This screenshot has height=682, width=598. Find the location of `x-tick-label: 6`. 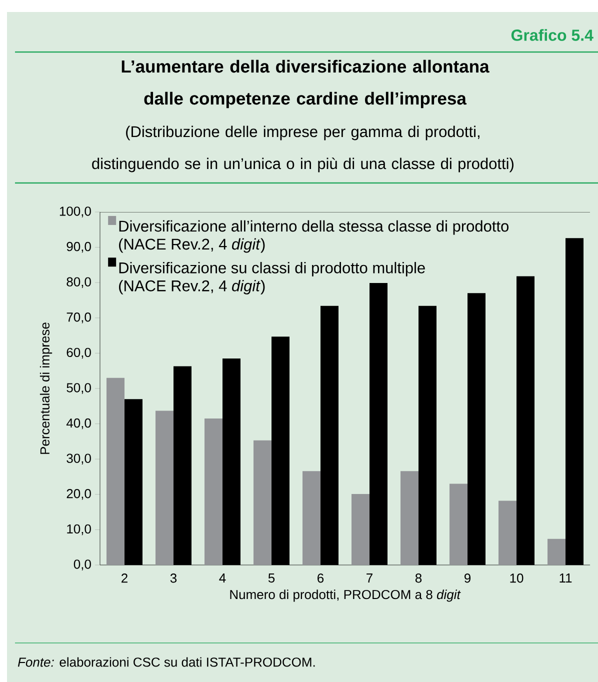

x-tick-label: 6 is located at coordinates (321, 578).